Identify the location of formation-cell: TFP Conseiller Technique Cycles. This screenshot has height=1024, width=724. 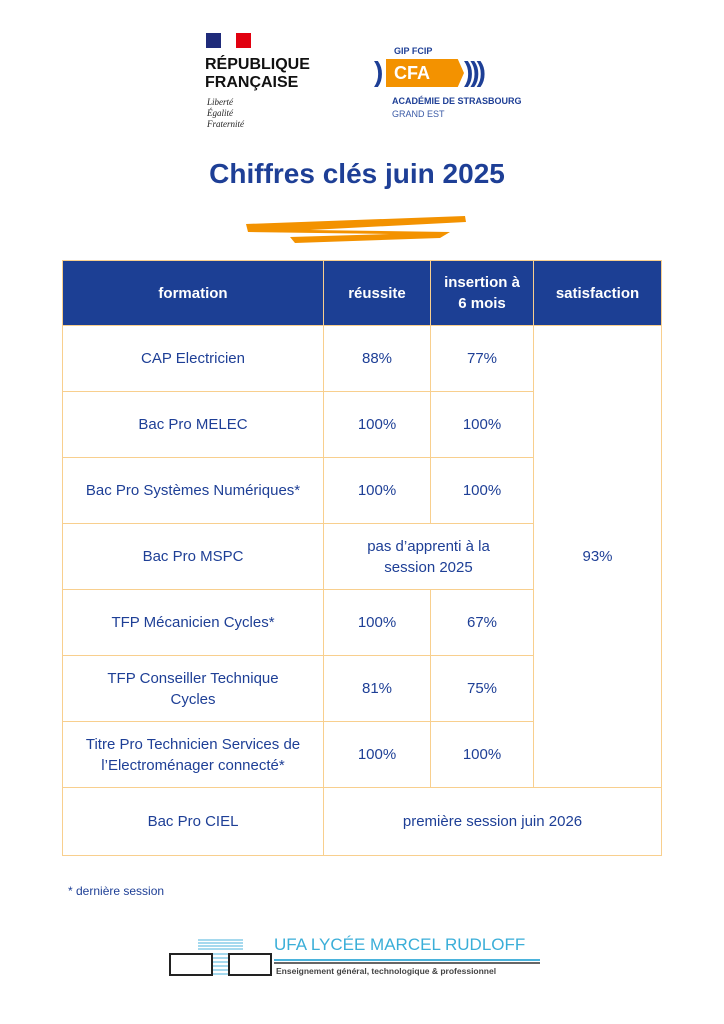
(193, 688).